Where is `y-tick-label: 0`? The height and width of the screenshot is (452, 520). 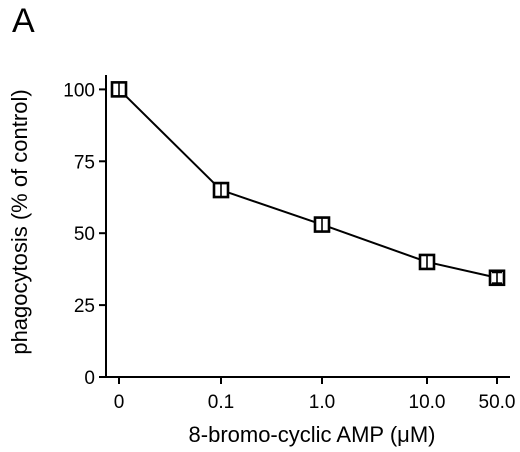 y-tick-label: 0 is located at coordinates (89, 378).